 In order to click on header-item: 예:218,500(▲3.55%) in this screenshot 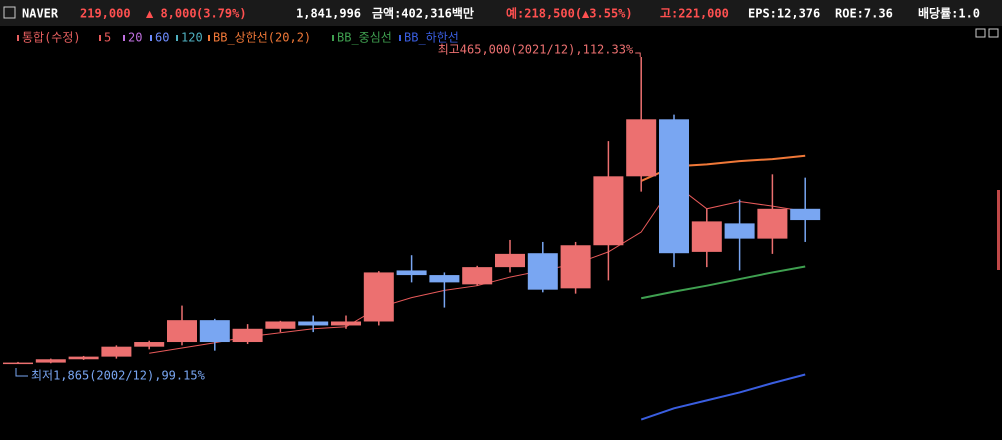, I will do `click(569, 13)`.